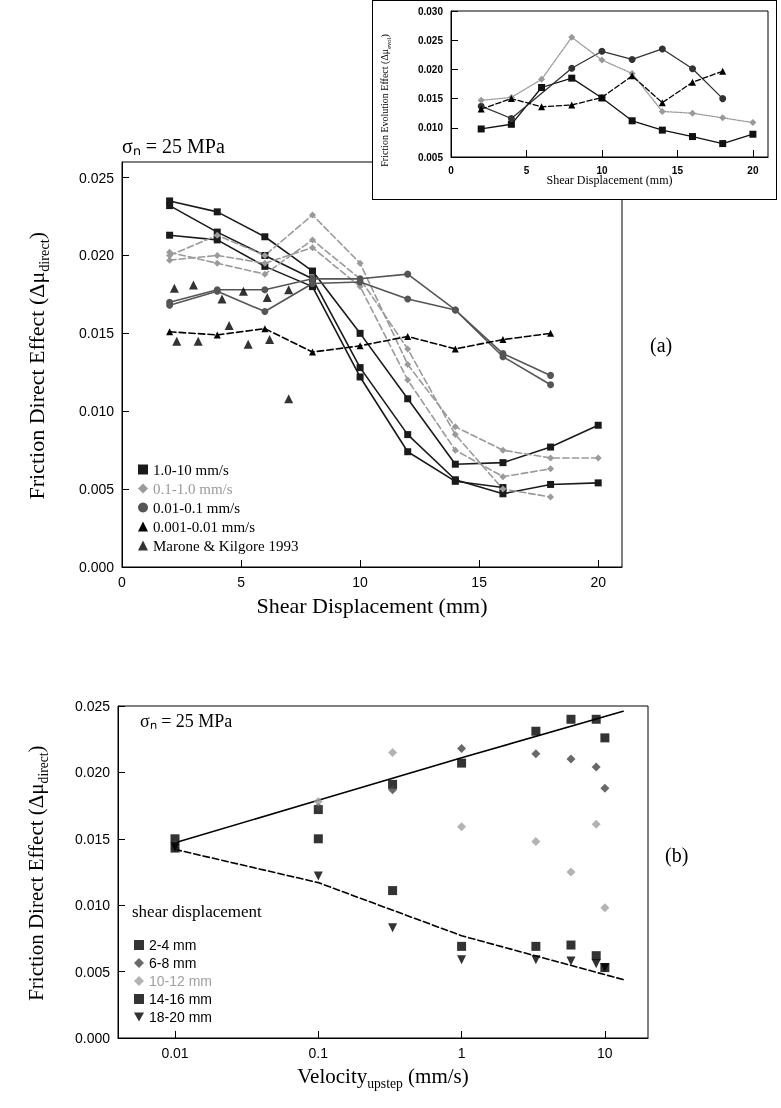 This screenshot has height=1108, width=781. Describe the element at coordinates (181, 981) in the screenshot. I see `legend-label: 10-12 mm` at that location.